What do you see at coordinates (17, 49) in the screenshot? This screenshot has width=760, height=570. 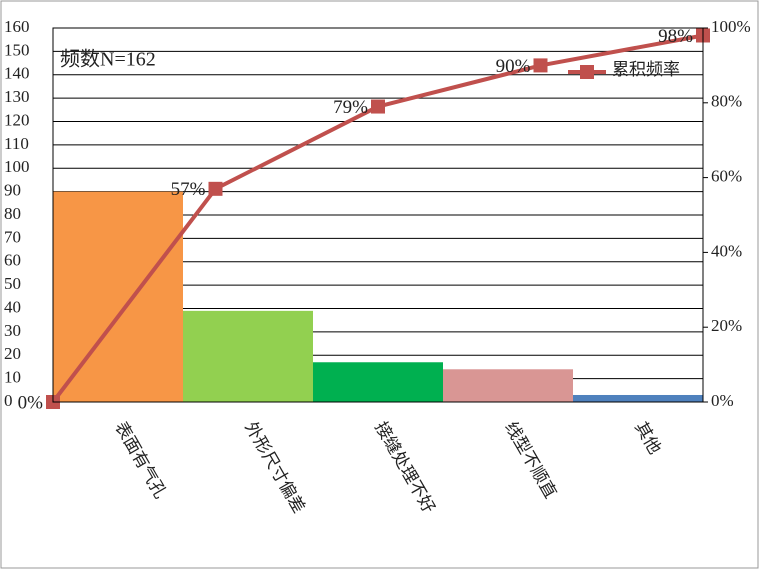 I see `y-tick-label: 150` at bounding box center [17, 49].